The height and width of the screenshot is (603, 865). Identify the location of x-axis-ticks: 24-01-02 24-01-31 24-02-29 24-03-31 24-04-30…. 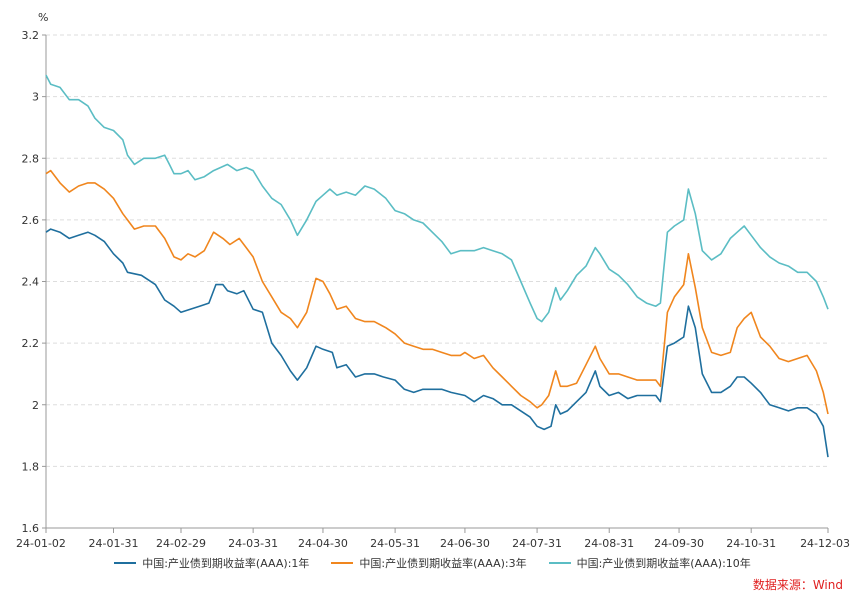
(433, 539).